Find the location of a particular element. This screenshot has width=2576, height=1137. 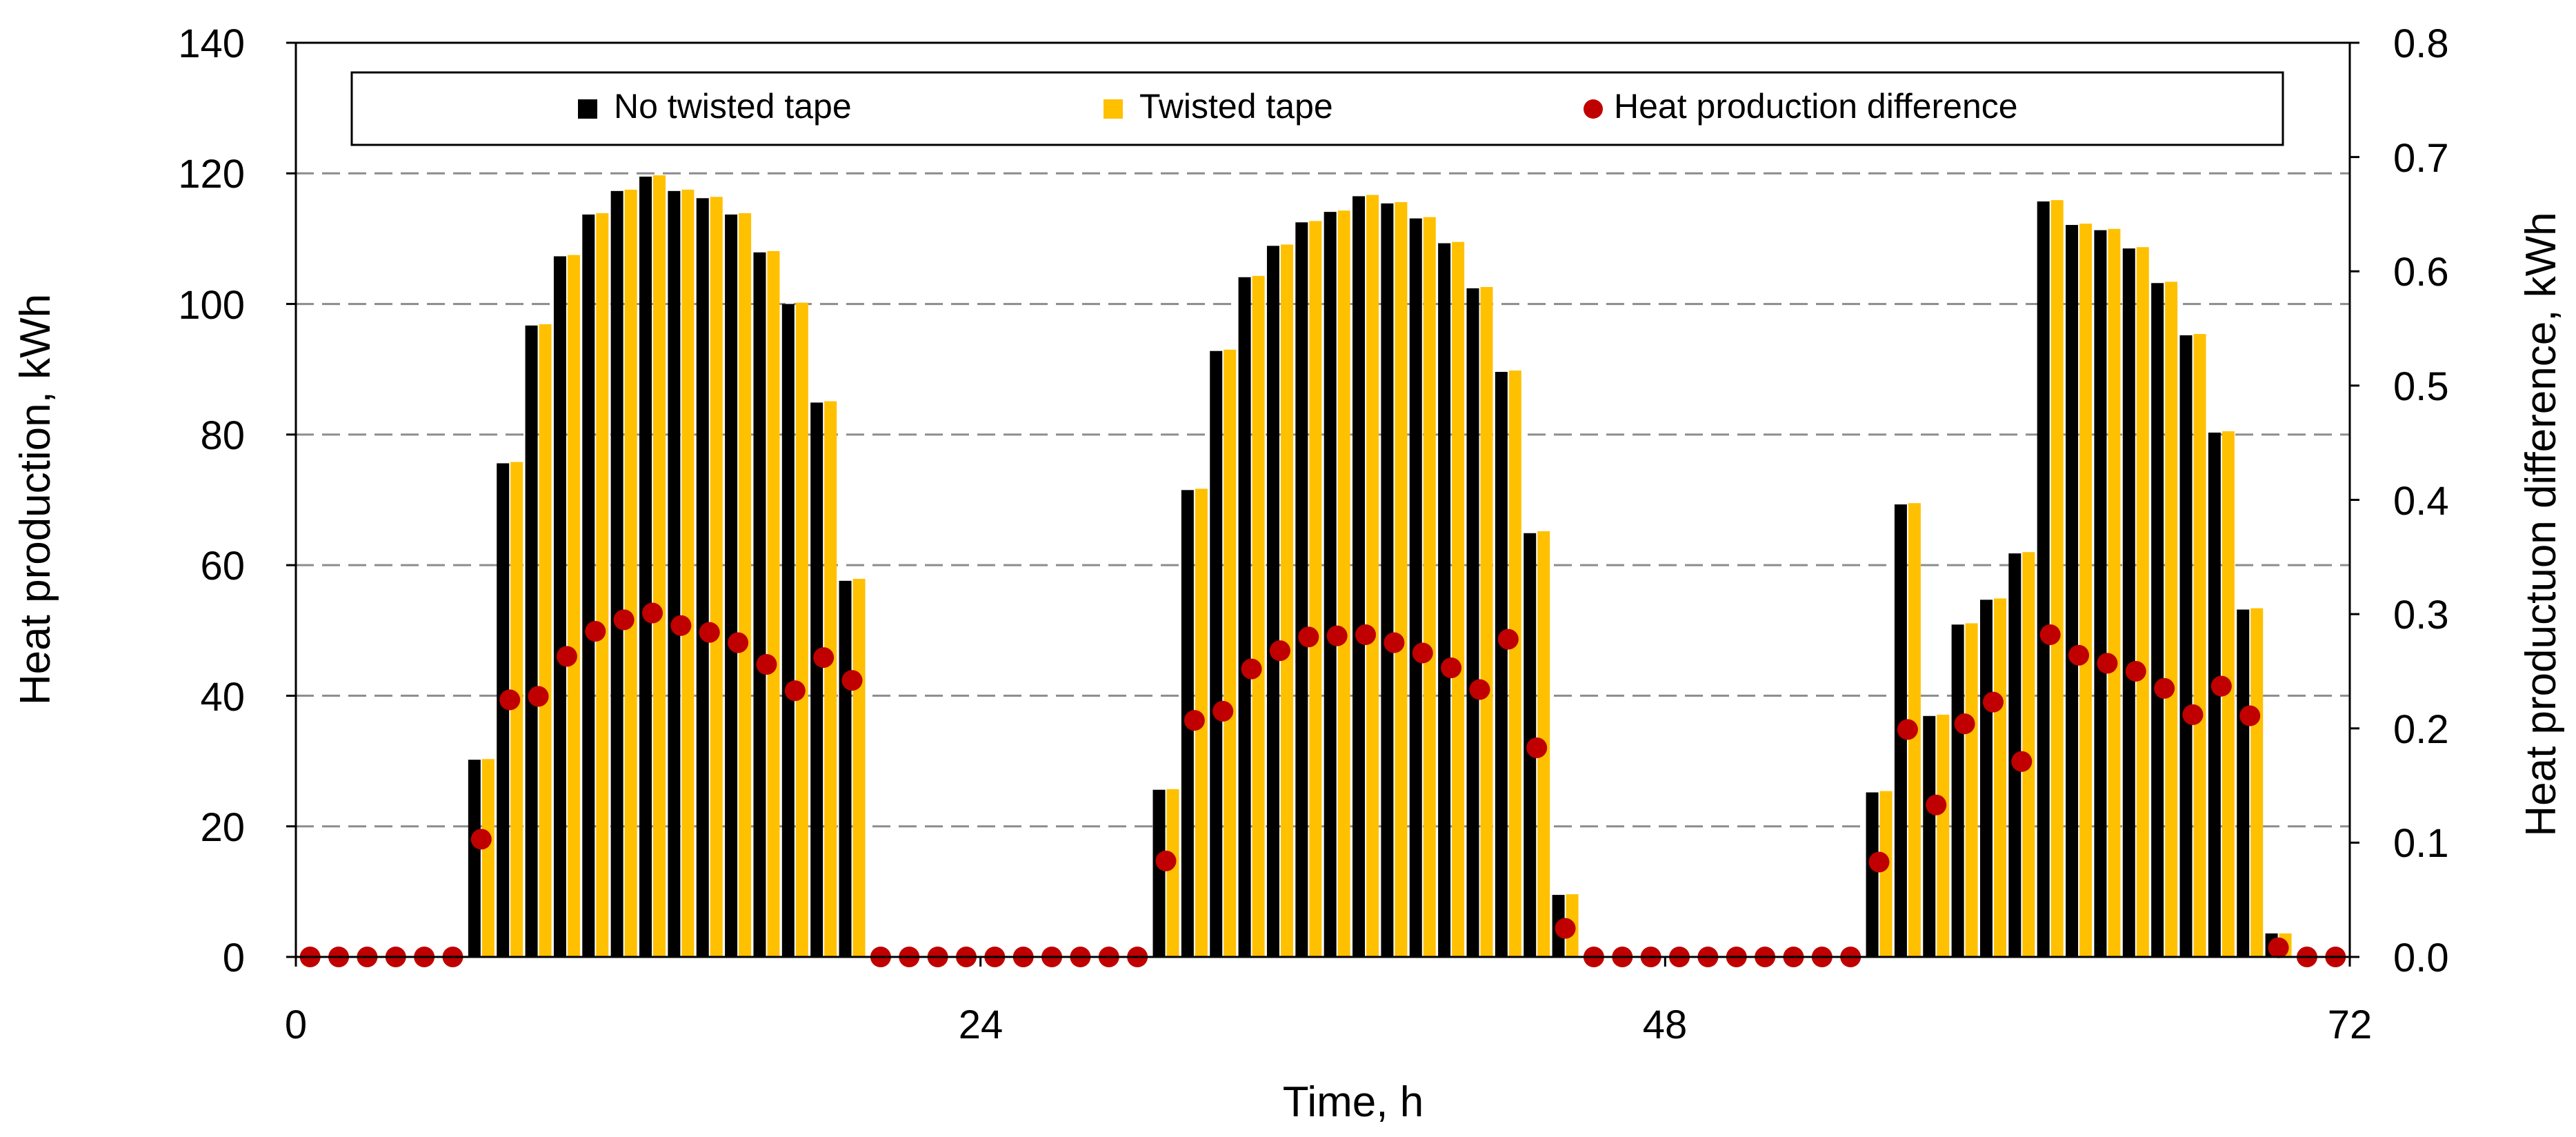

y-tick-label: 20 is located at coordinates (222, 827).